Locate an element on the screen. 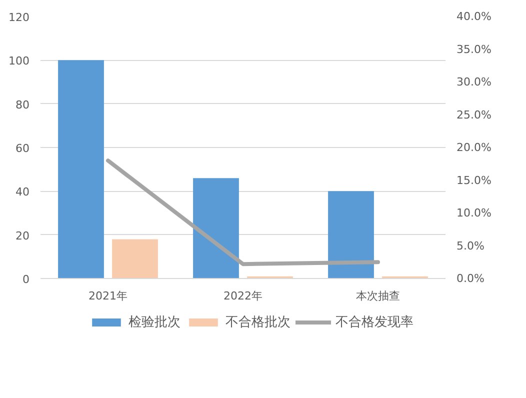 This screenshot has width=526, height=398. y2-tick-label: 5.0% is located at coordinates (470, 245).